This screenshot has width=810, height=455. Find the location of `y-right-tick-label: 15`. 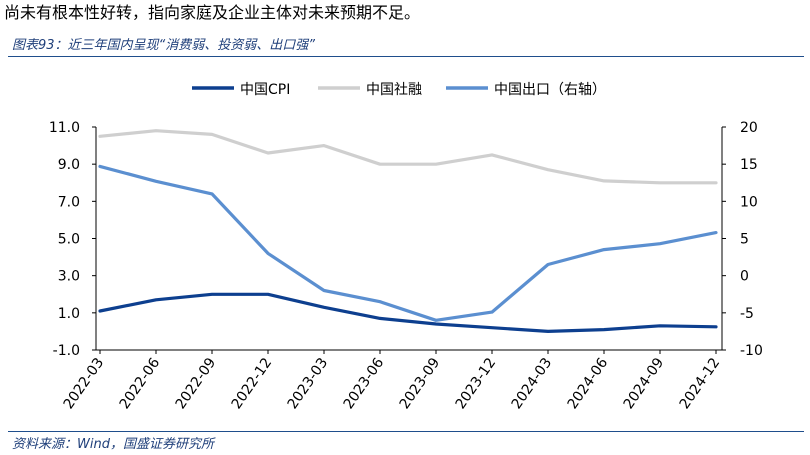

y-right-tick-label: 15 is located at coordinates (749, 165).